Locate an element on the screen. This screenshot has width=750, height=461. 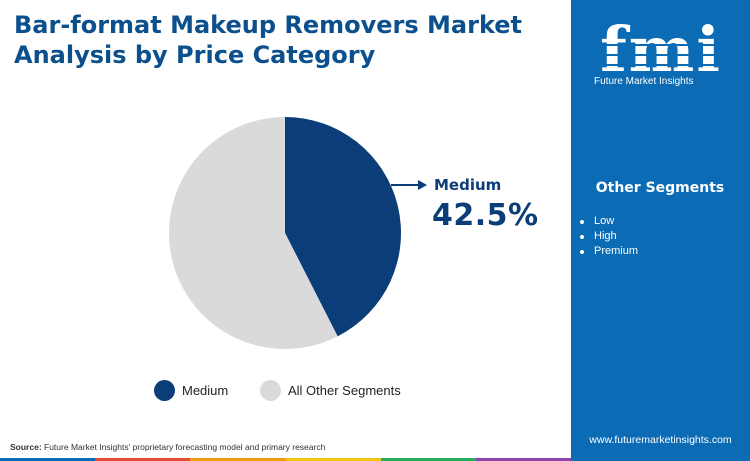
other-segments-list: Low High Premium is located at coordinates (609, 236).